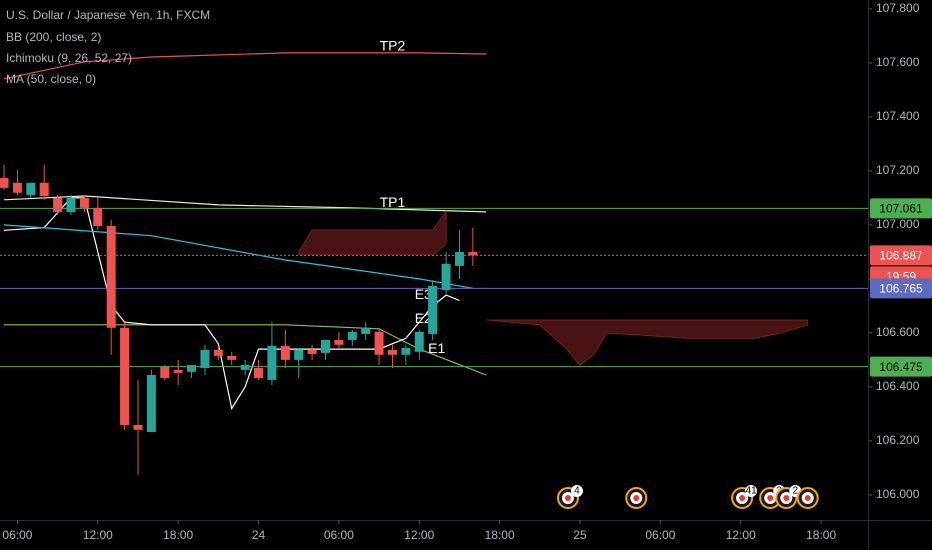  What do you see at coordinates (580, 535) in the screenshot?
I see `x-tick-label: 25` at bounding box center [580, 535].